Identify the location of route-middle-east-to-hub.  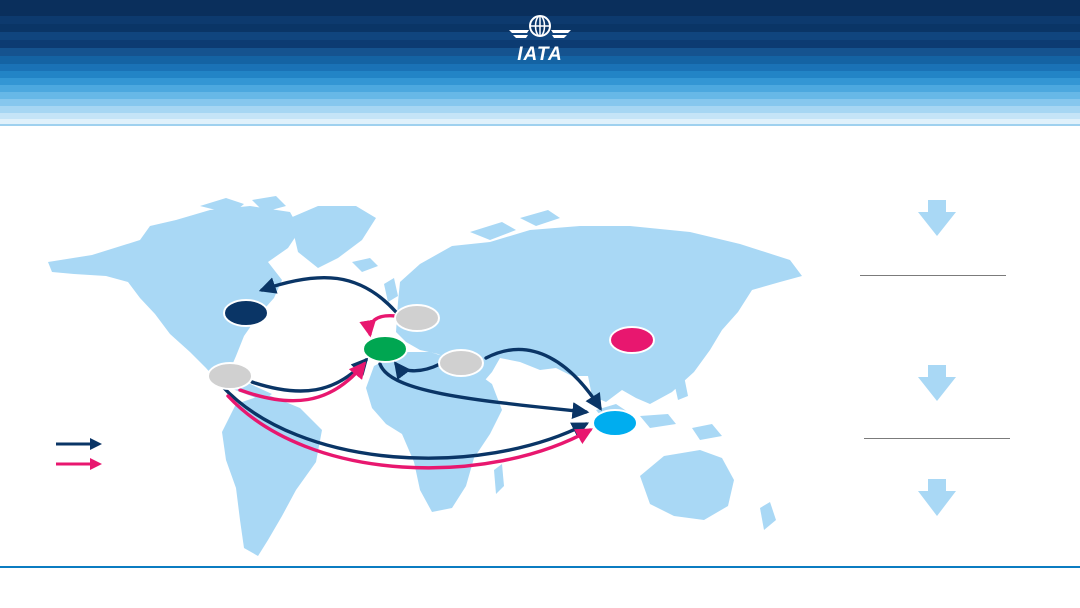
(417, 370).